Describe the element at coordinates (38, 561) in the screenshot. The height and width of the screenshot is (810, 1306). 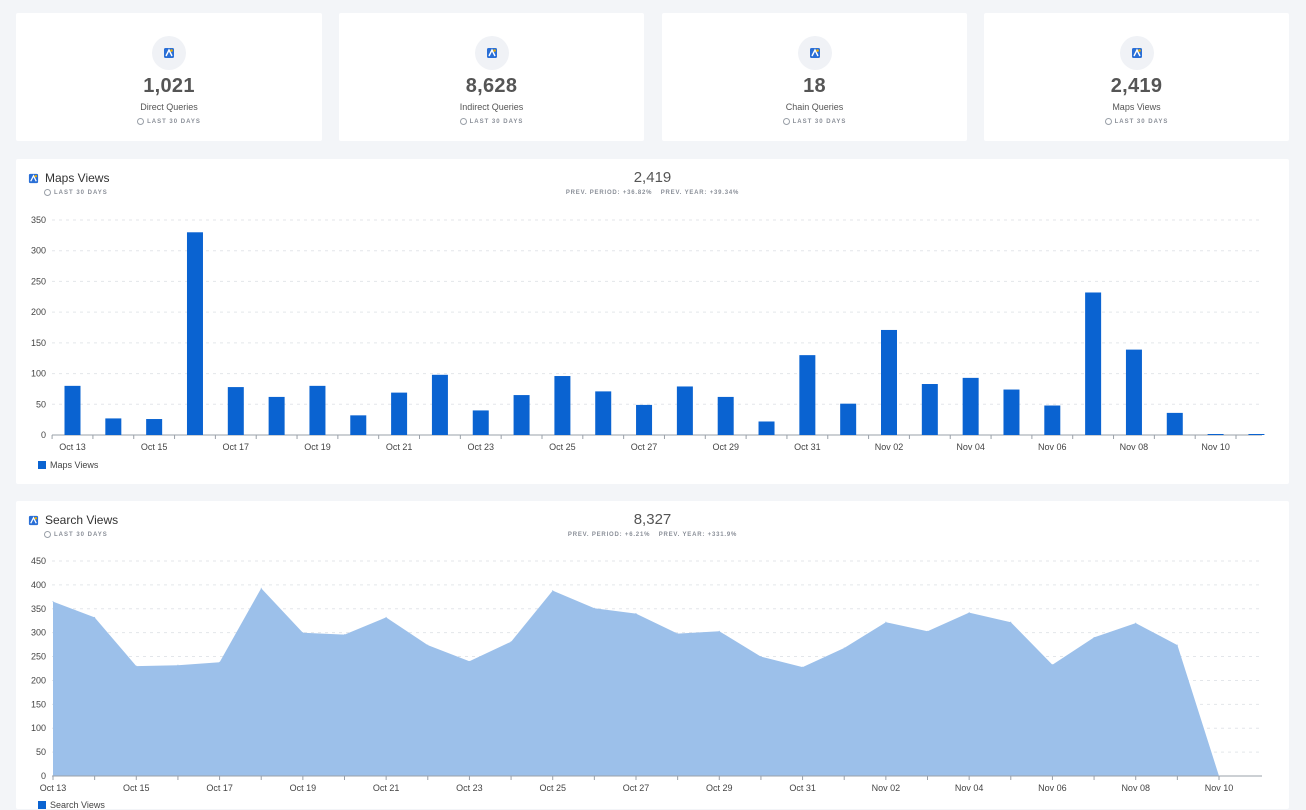
I see `y-tick-label: 450` at that location.